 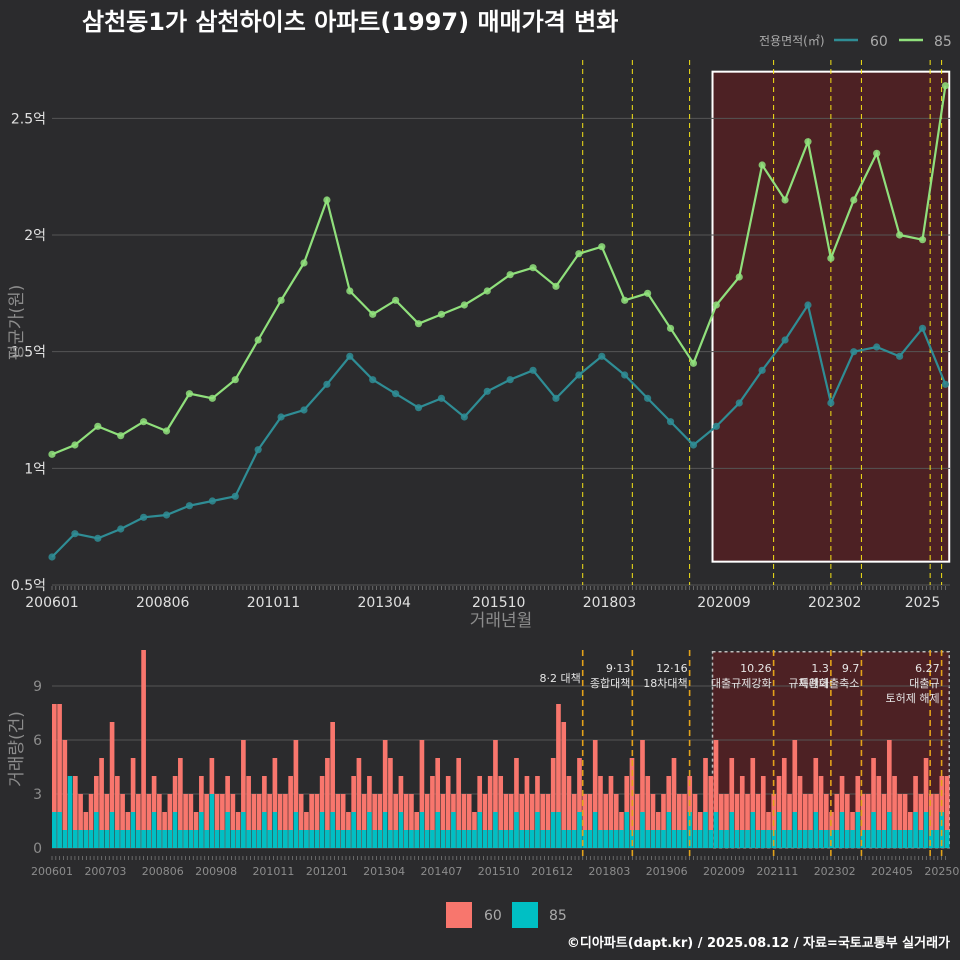 I want to click on policy-annotation-2: 12·16, so click(x=672, y=668).